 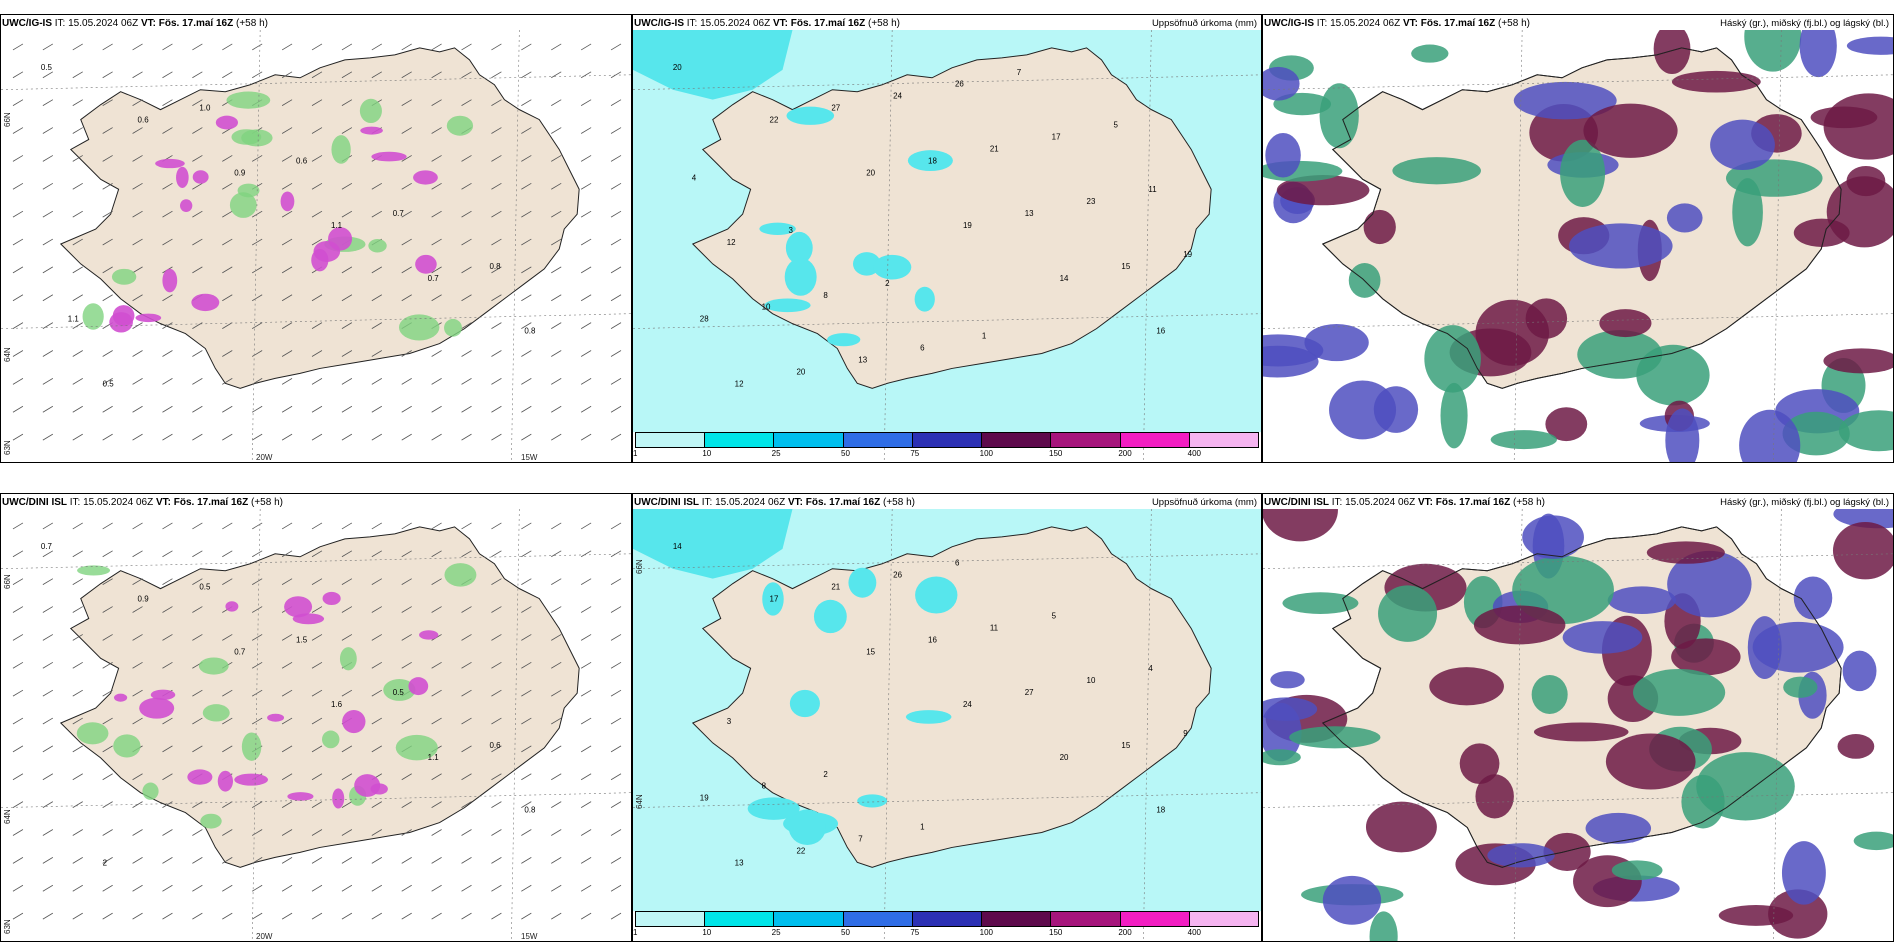 What do you see at coordinates (932, 639) in the screenshot?
I see `map-value-label: 16` at bounding box center [932, 639].